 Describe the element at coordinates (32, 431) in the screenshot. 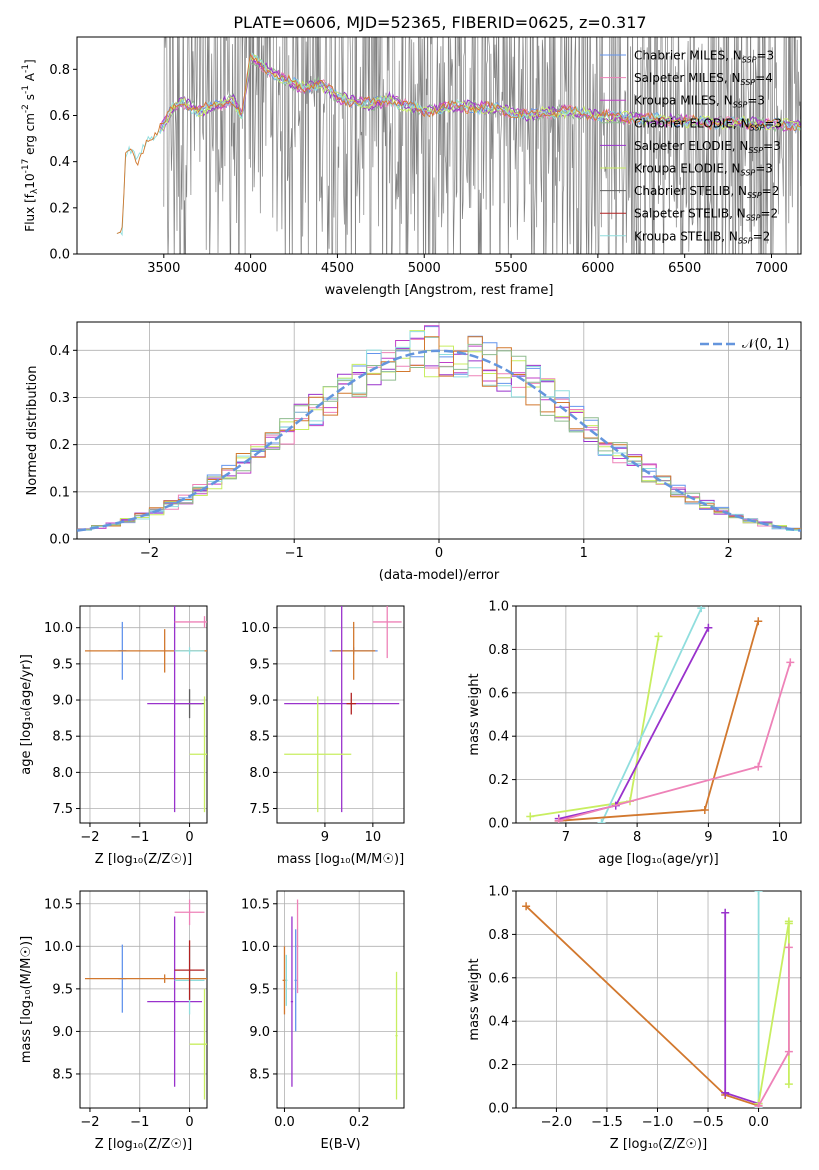

I see `y-axis-label: Normed distribution` at that location.